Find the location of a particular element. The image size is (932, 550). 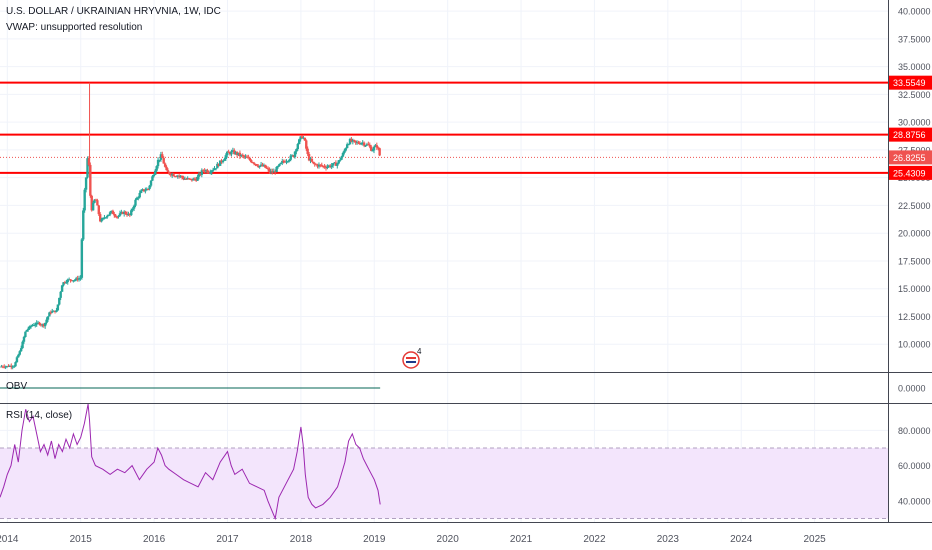

y-tick-label: 17.5000 is located at coordinates (914, 261).